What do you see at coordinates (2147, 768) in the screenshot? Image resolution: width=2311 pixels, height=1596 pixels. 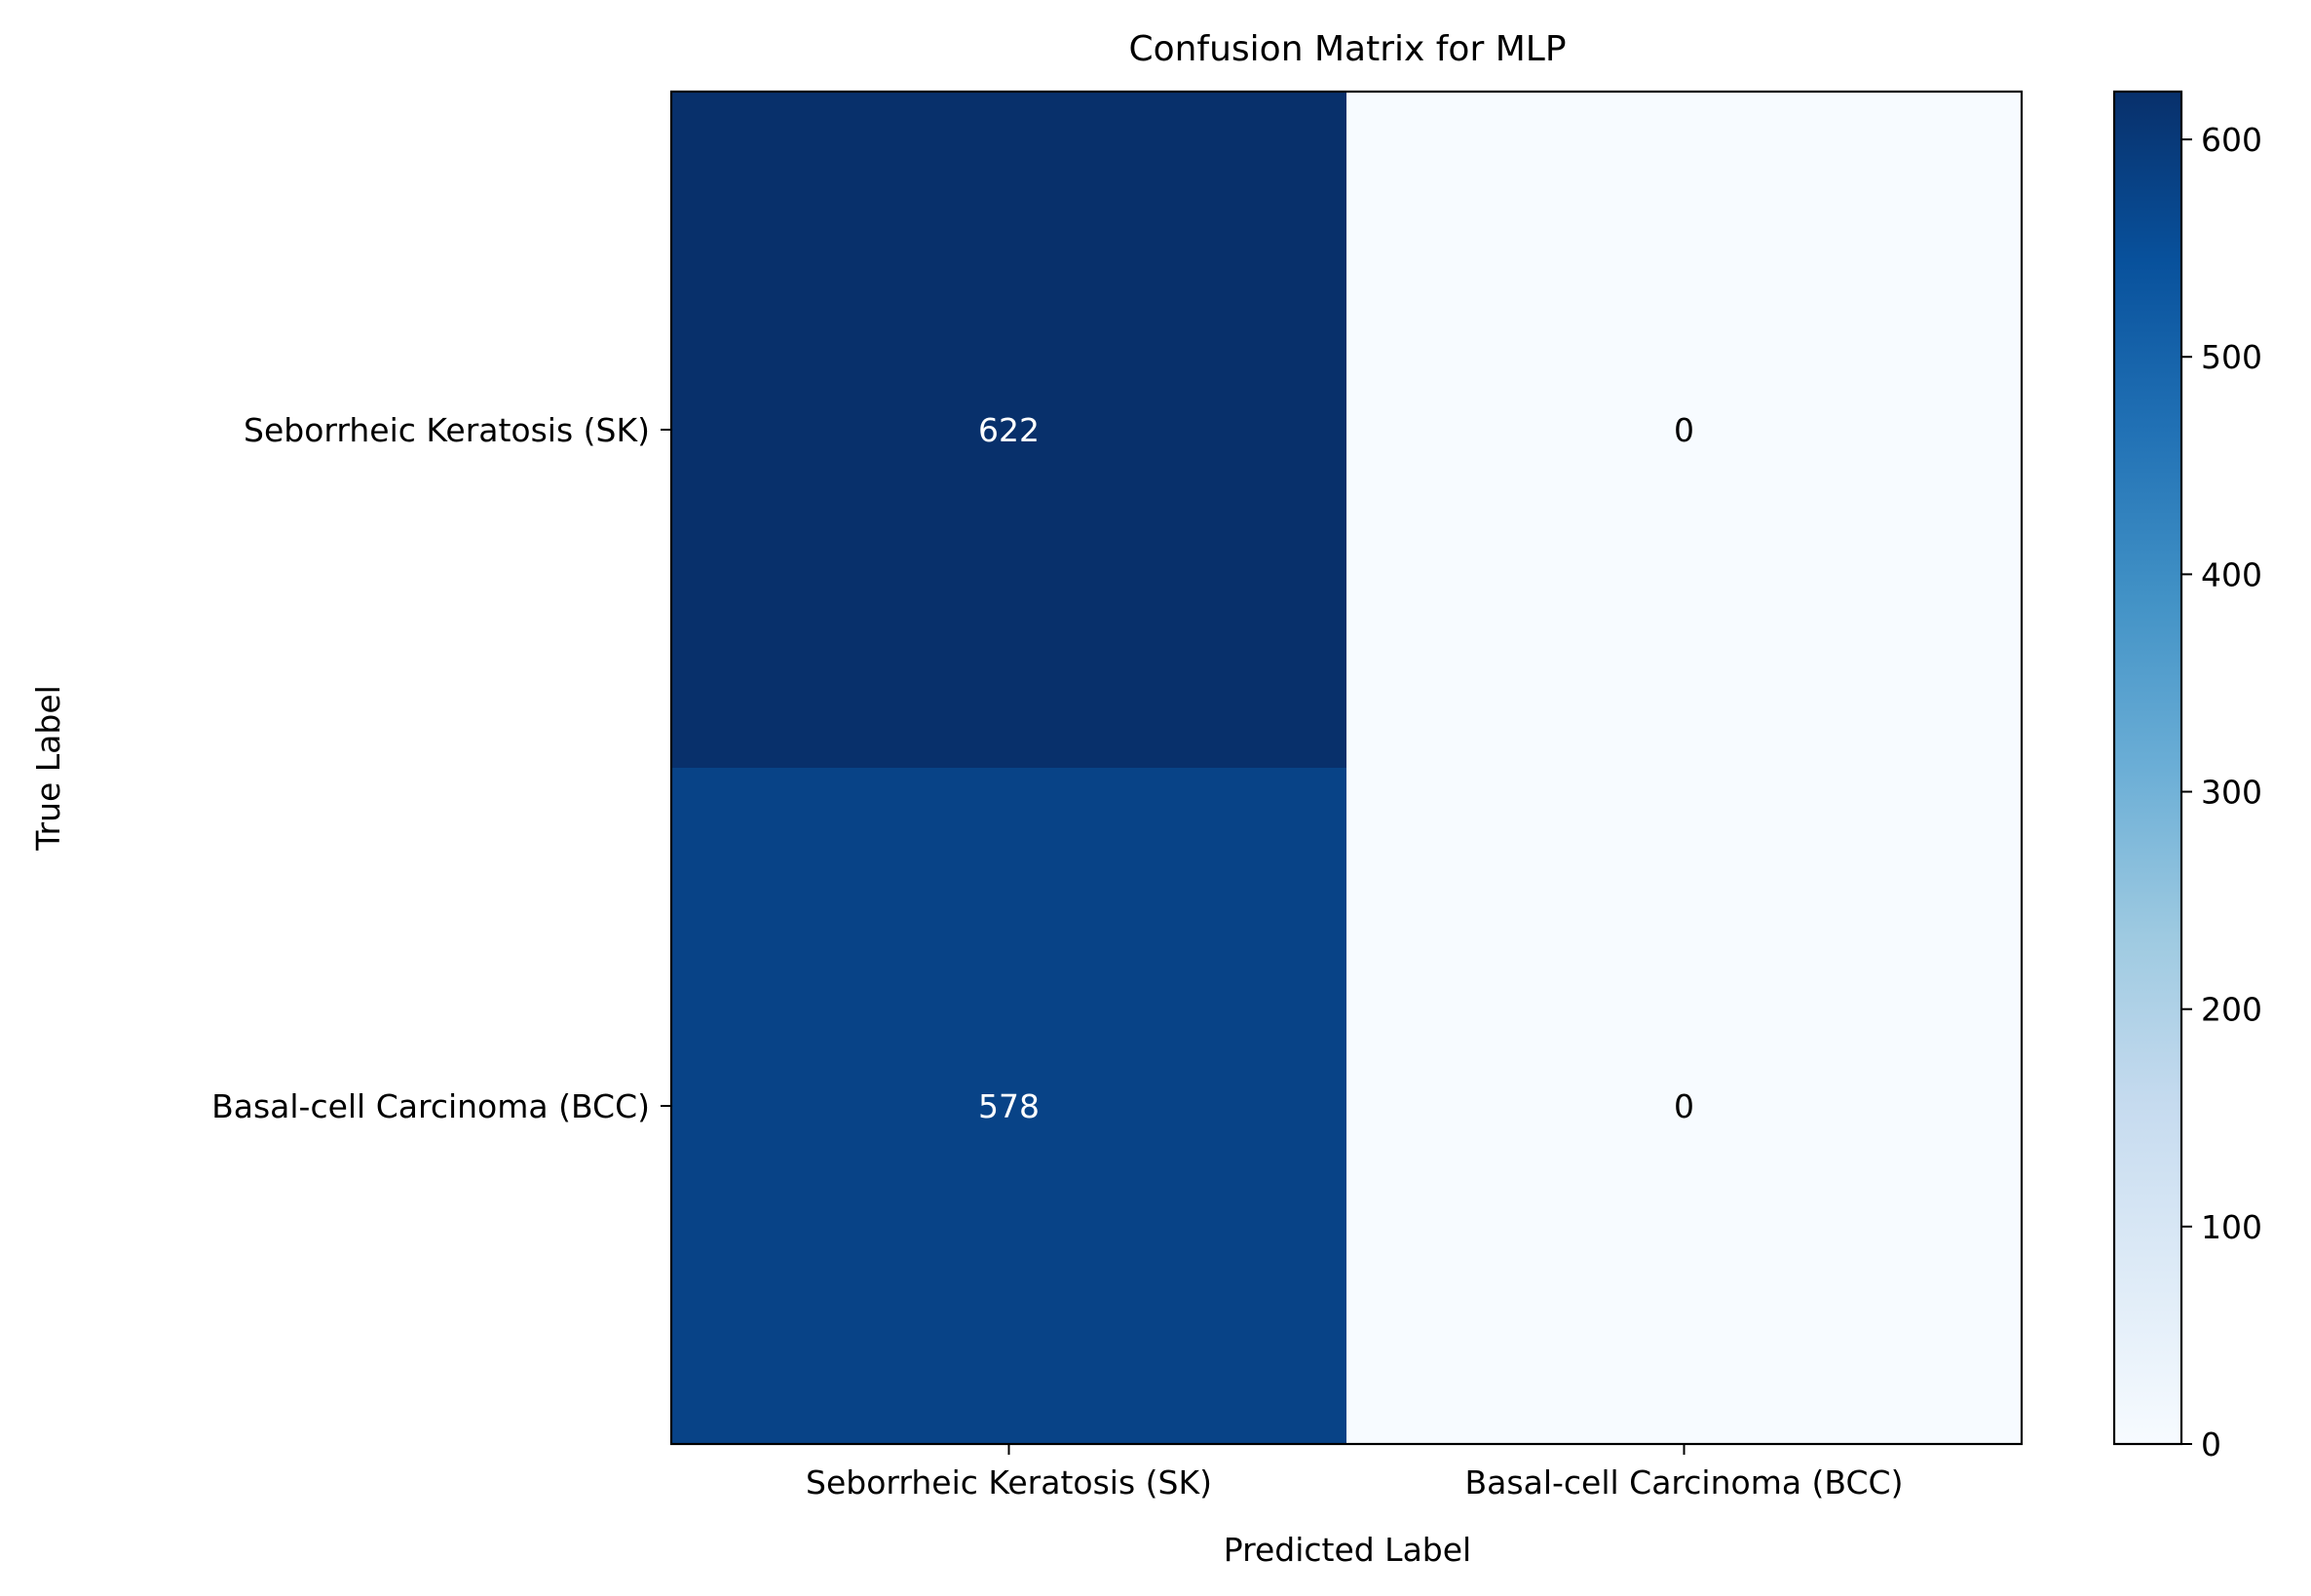 I see `colorbar` at bounding box center [2147, 768].